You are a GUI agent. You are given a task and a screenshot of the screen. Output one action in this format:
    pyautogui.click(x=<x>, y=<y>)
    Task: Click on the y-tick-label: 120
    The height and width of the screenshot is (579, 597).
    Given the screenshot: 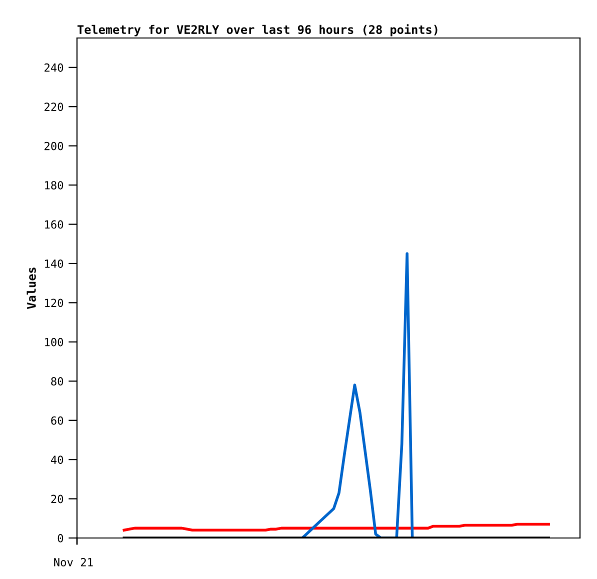 What is the action you would take?
    pyautogui.click(x=54, y=303)
    